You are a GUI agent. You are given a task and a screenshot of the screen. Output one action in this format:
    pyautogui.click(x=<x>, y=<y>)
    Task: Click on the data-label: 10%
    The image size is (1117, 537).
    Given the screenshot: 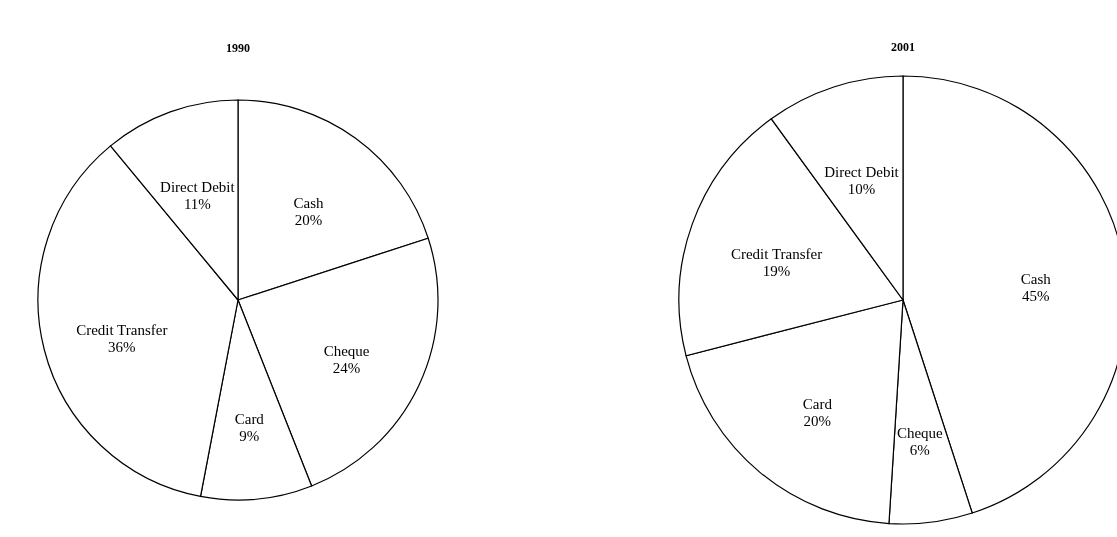 What is the action you would take?
    pyautogui.click(x=861, y=189)
    